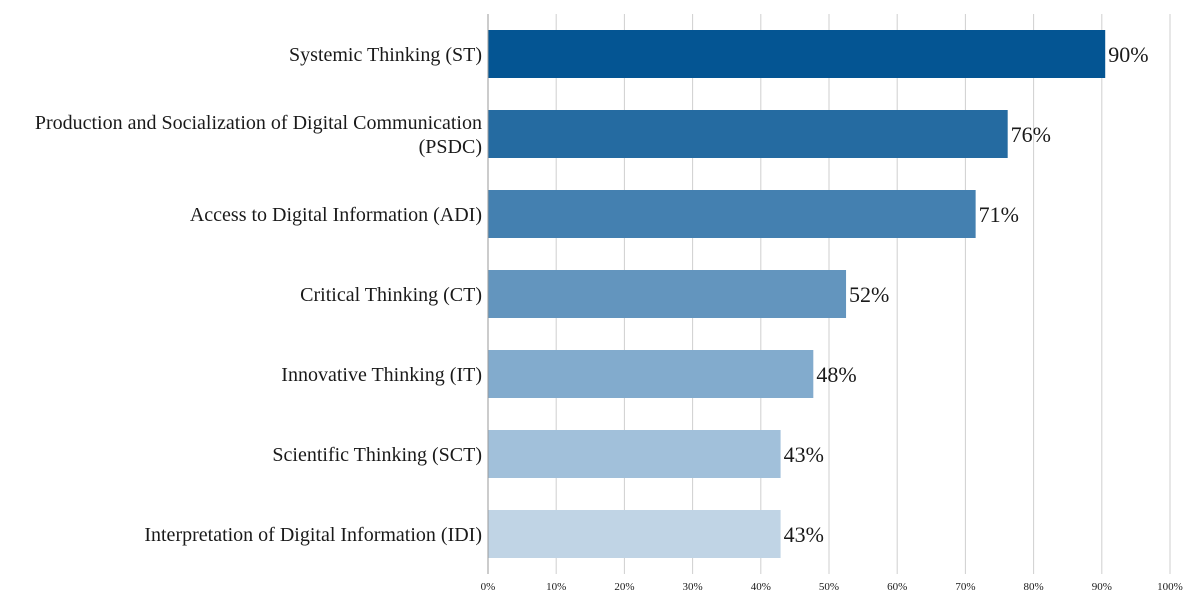 The width and height of the screenshot is (1200, 607). Describe the element at coordinates (488, 587) in the screenshot. I see `x-tick-label: 0%` at that location.